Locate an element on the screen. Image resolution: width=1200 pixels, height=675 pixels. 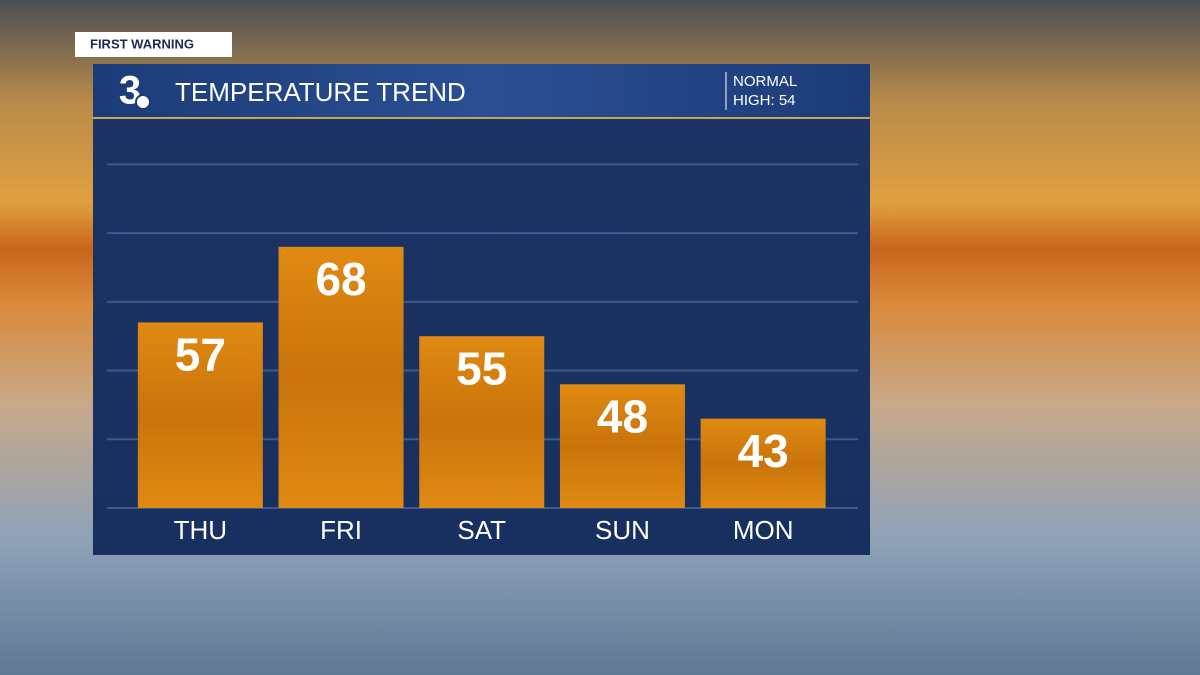
x-tick-label: SUN is located at coordinates (622, 530).